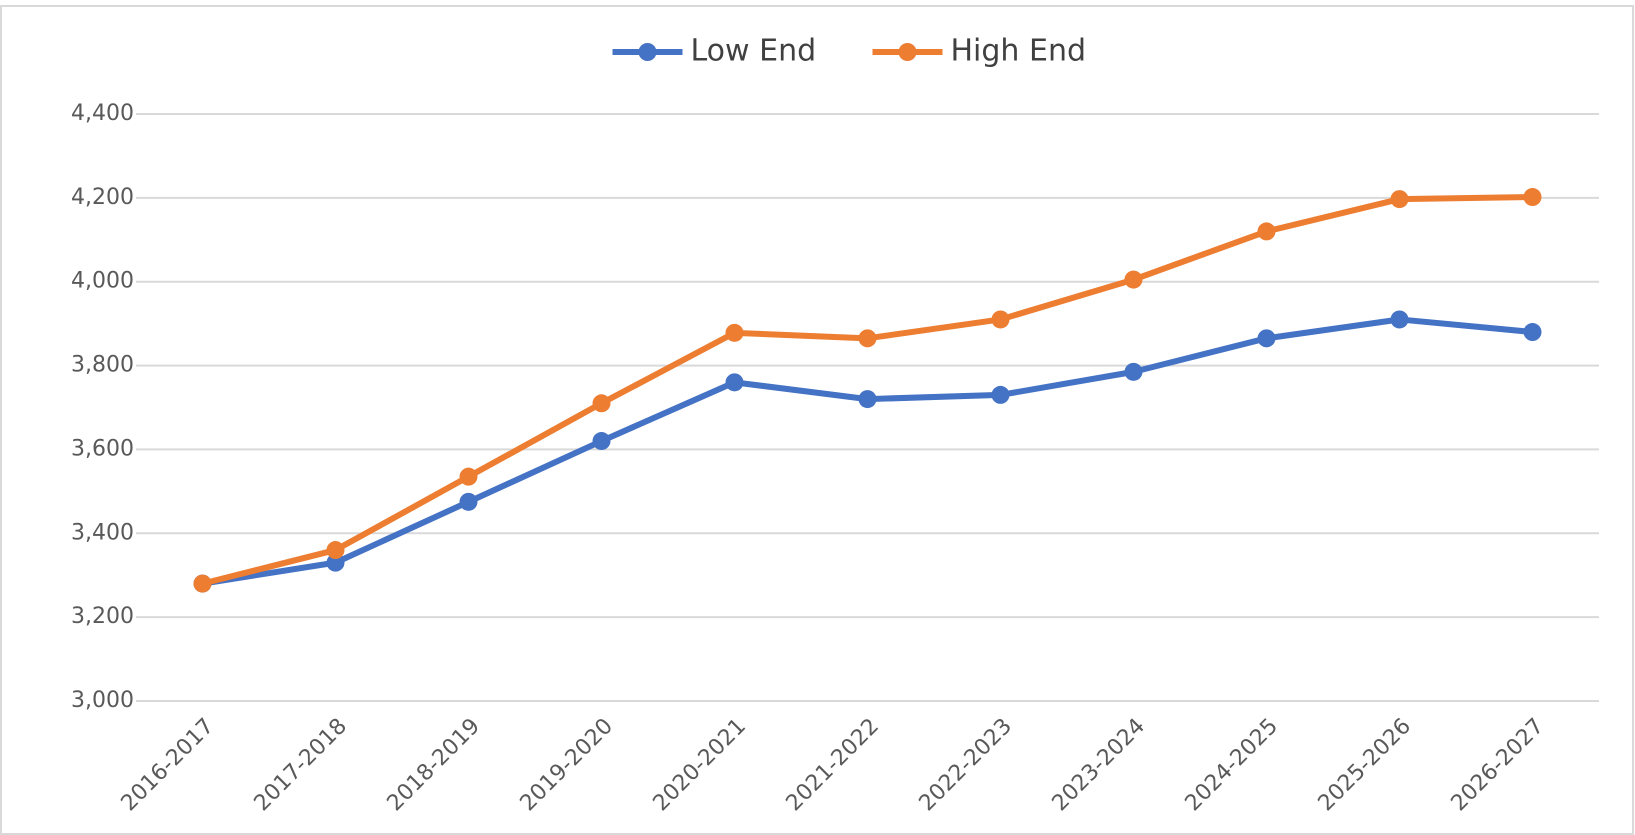 The image size is (1635, 835). What do you see at coordinates (102, 616) in the screenshot?
I see `y-tick-label: 3,200` at bounding box center [102, 616].